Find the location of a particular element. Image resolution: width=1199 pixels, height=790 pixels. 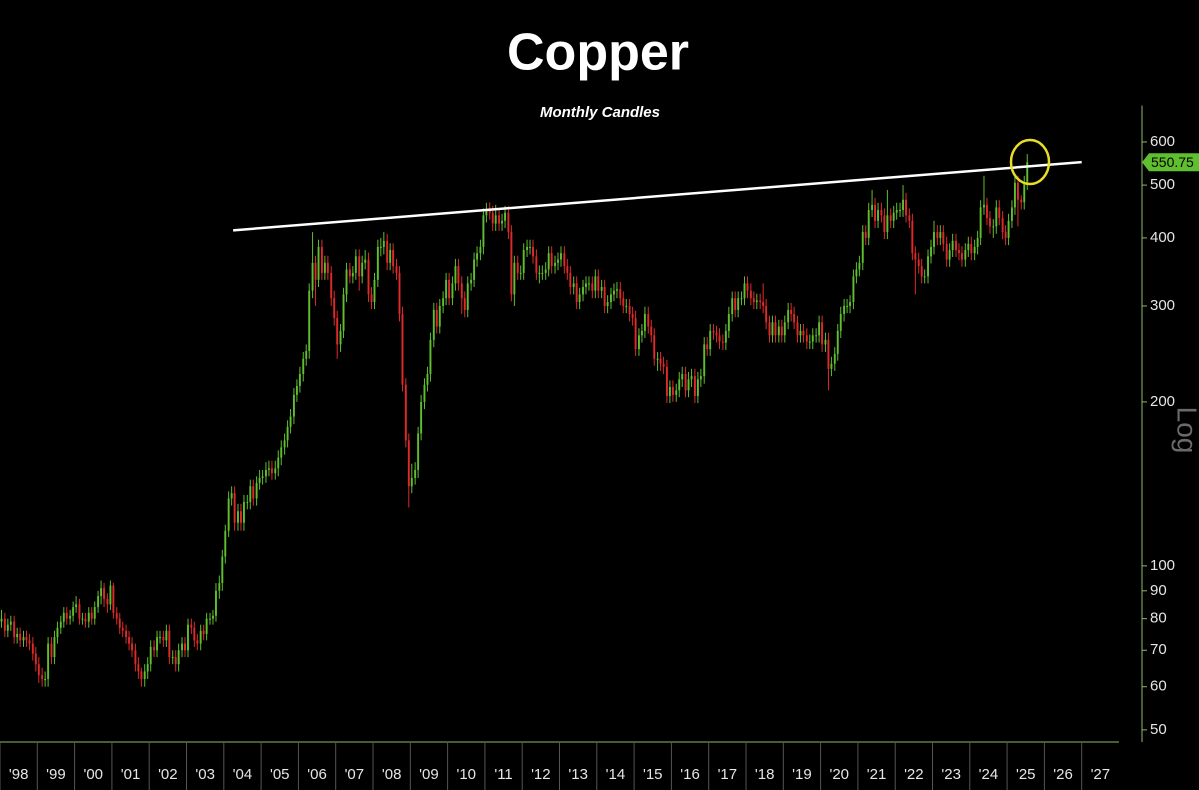

x-tick-label: '12 is located at coordinates (541, 774).